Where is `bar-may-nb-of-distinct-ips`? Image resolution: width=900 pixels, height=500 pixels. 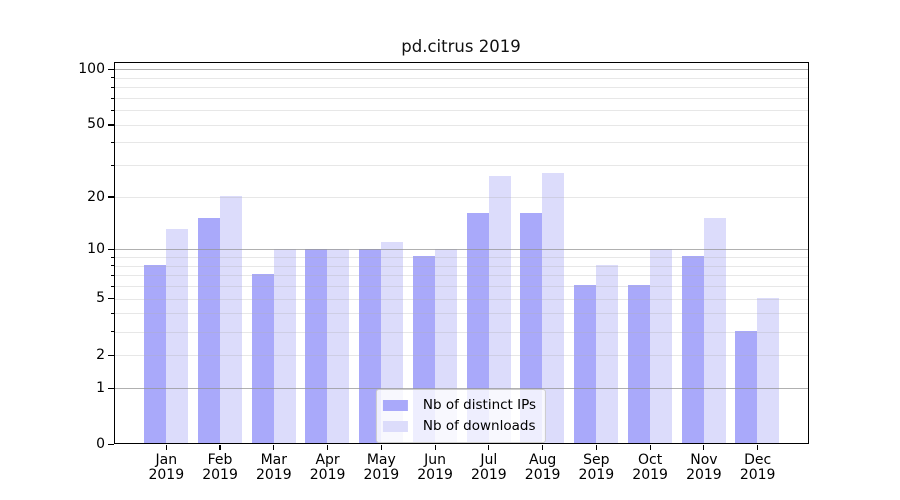
bar-may-nb-of-distinct-ips is located at coordinates (370, 346).